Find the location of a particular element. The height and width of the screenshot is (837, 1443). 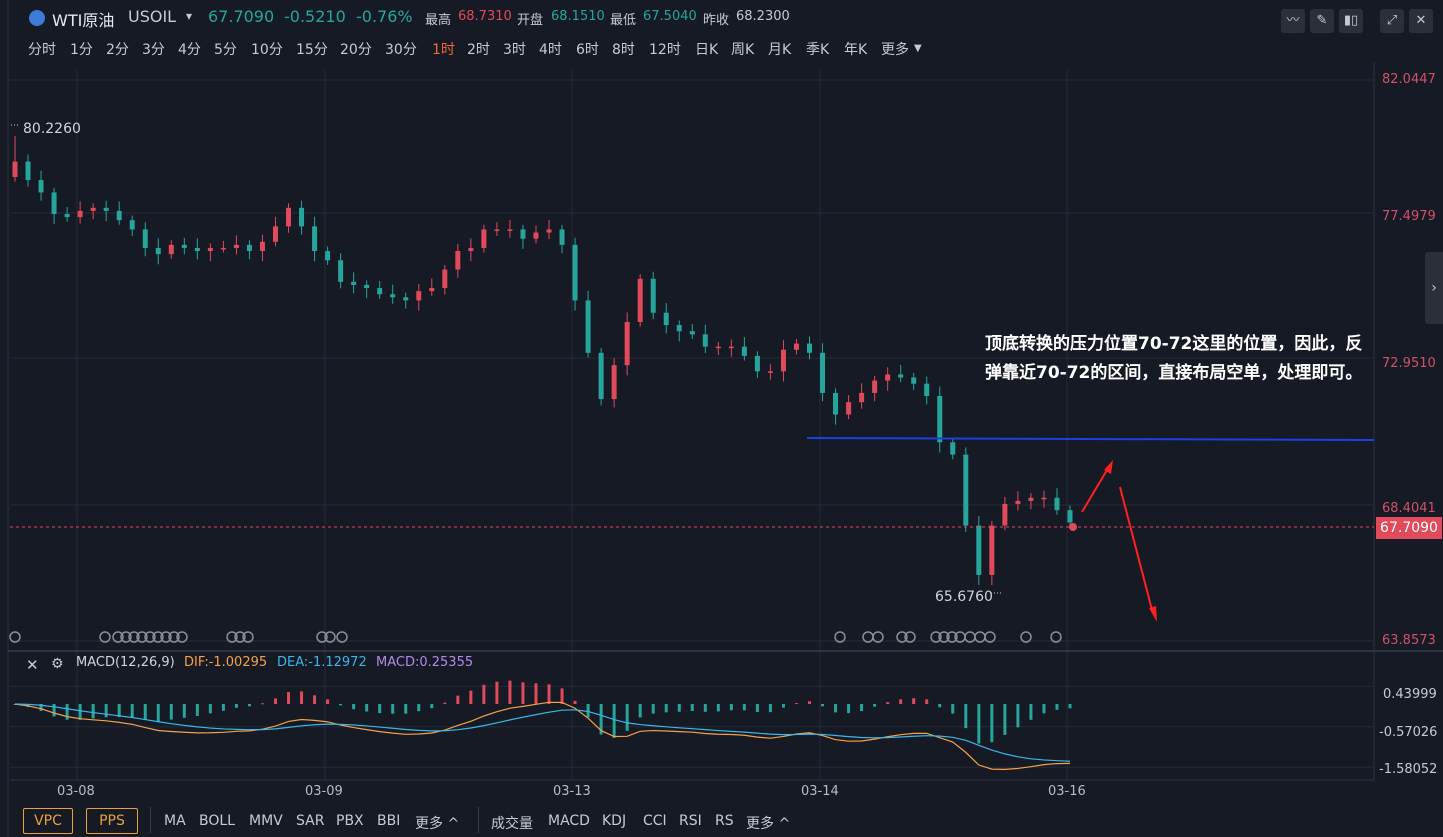

caret-down-icon: ▼ is located at coordinates (918, 48).